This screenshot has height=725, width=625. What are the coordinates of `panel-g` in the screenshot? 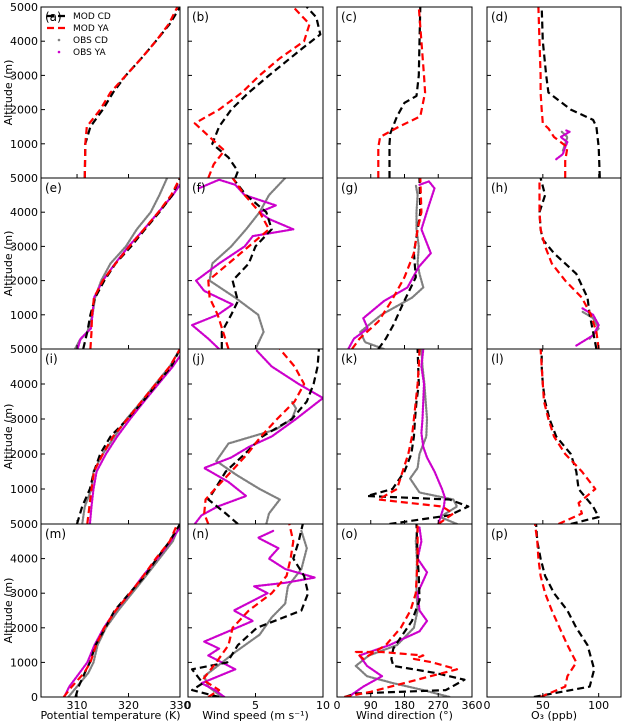 It's located at (404, 263).